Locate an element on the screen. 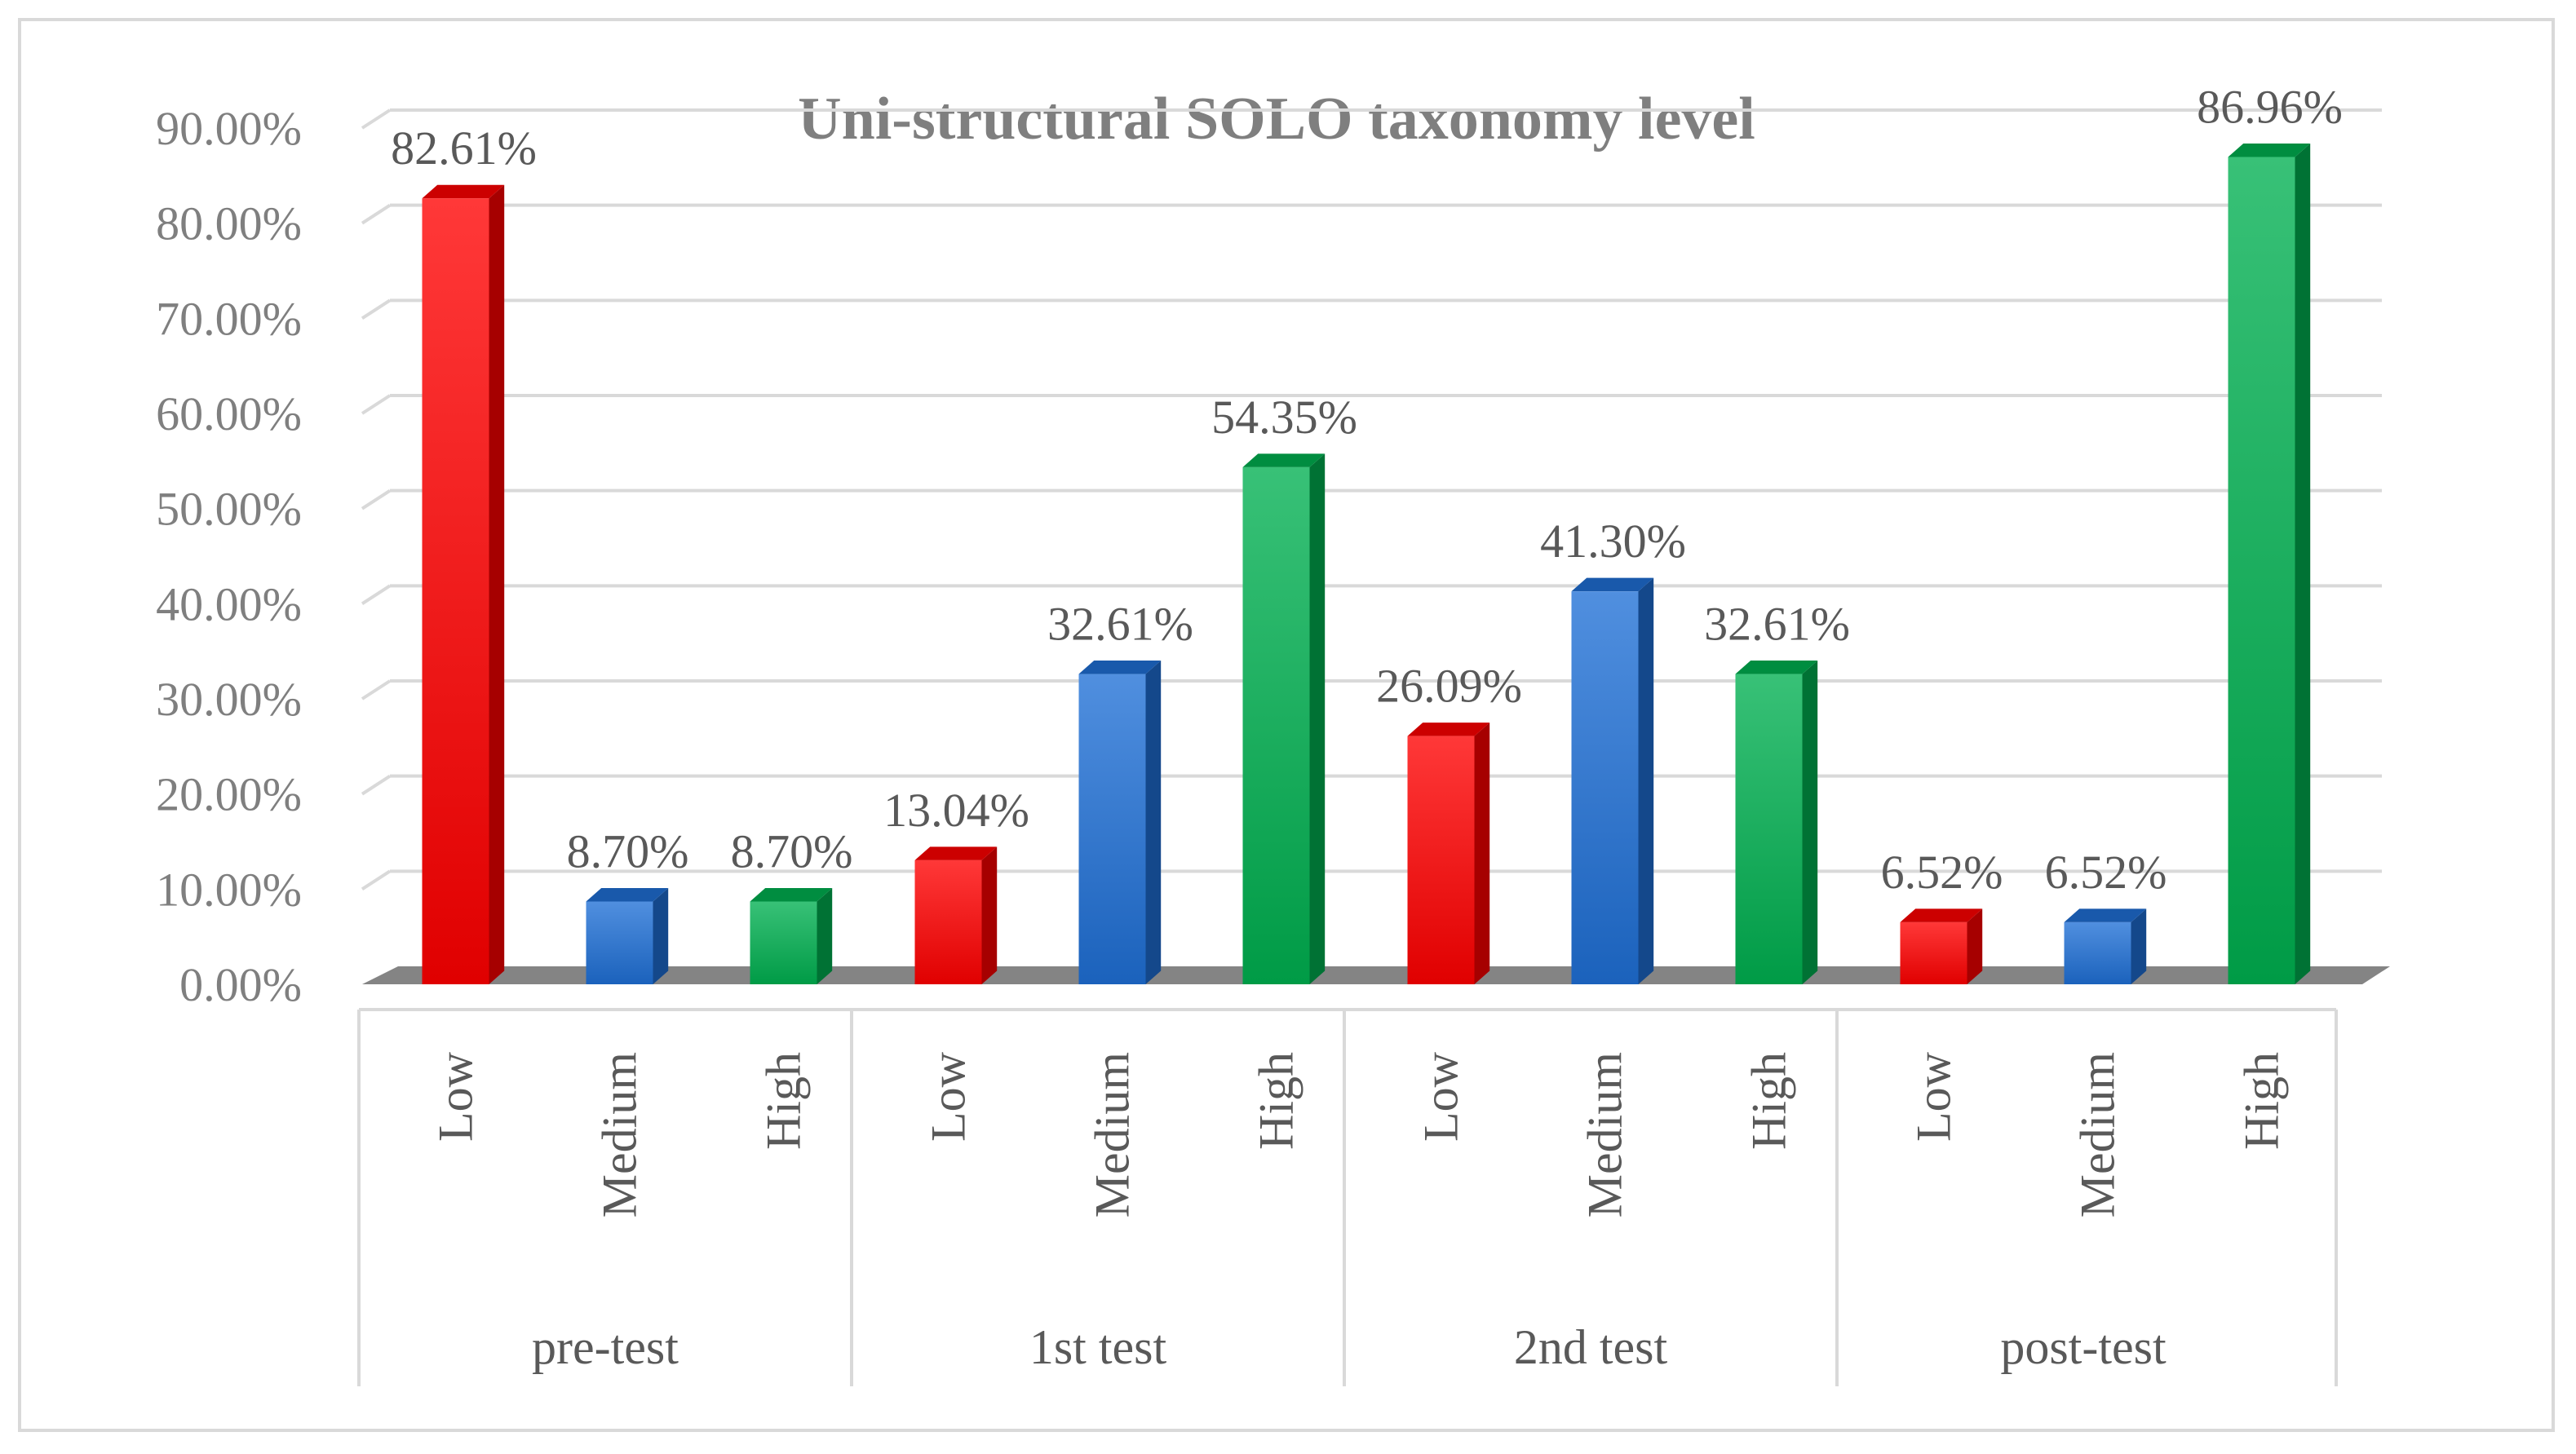 The image size is (2576, 1454). group-label: post-test is located at coordinates (2083, 1347).